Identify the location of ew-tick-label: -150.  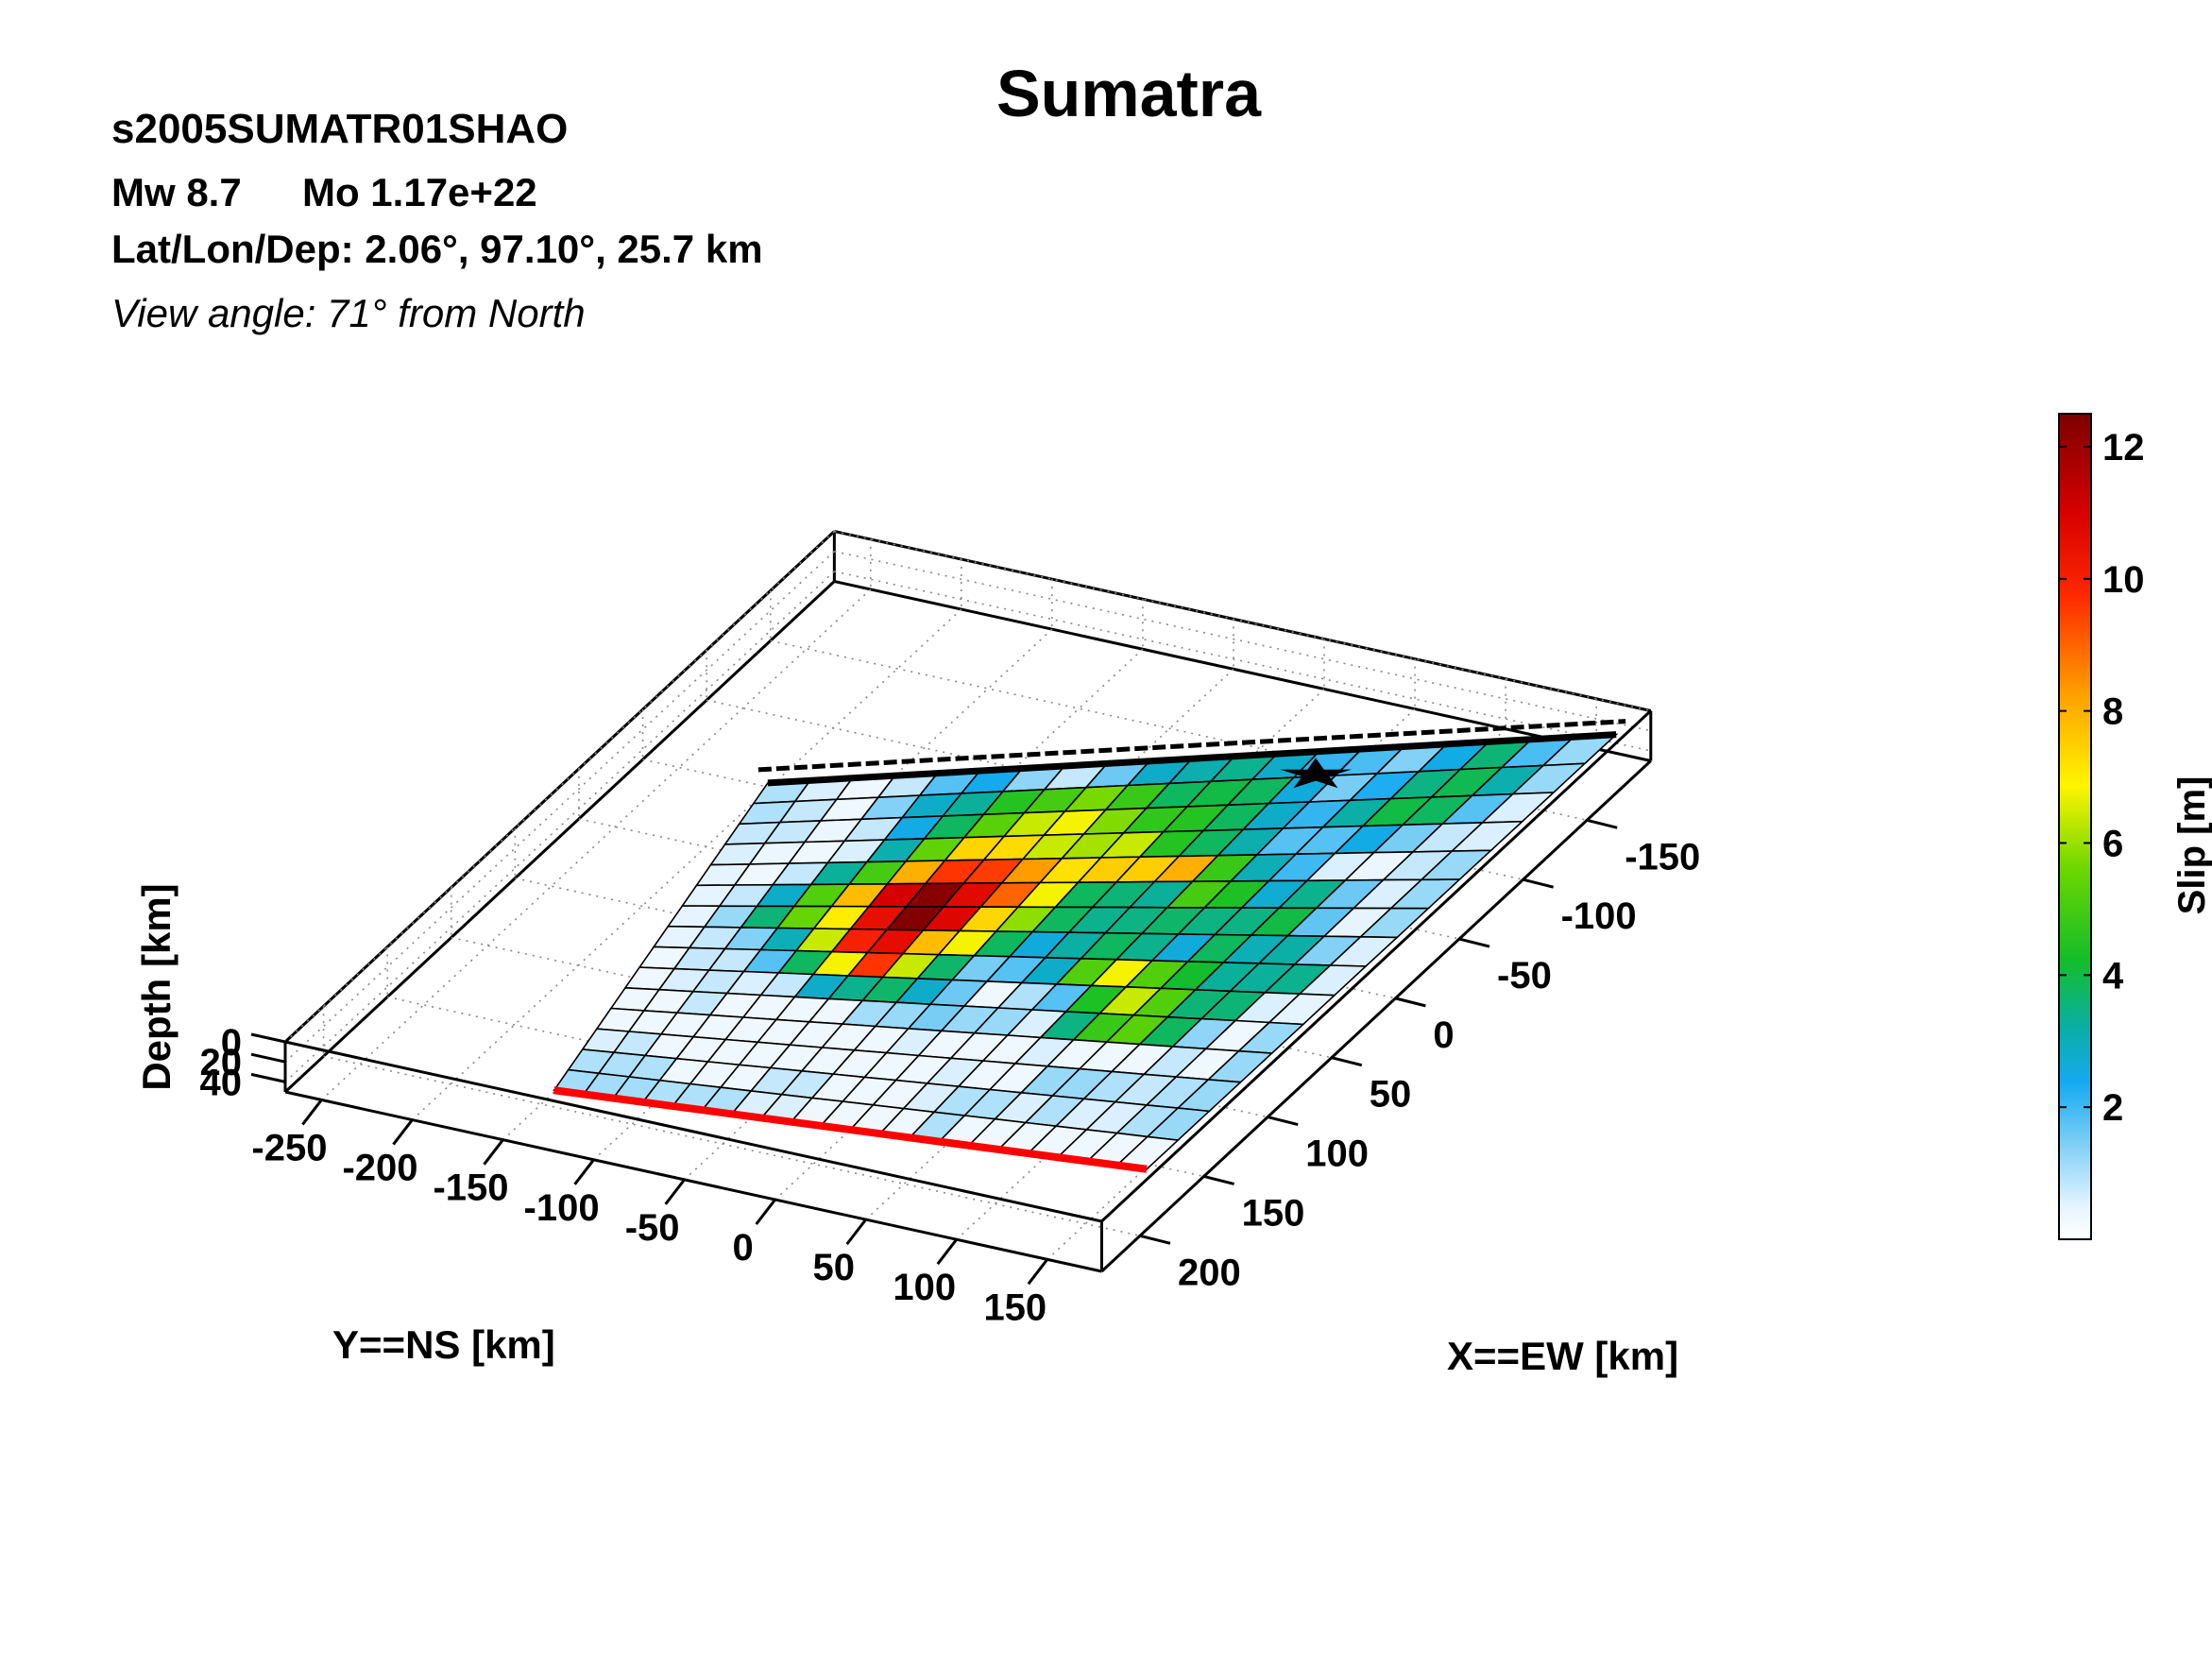
(1662, 857).